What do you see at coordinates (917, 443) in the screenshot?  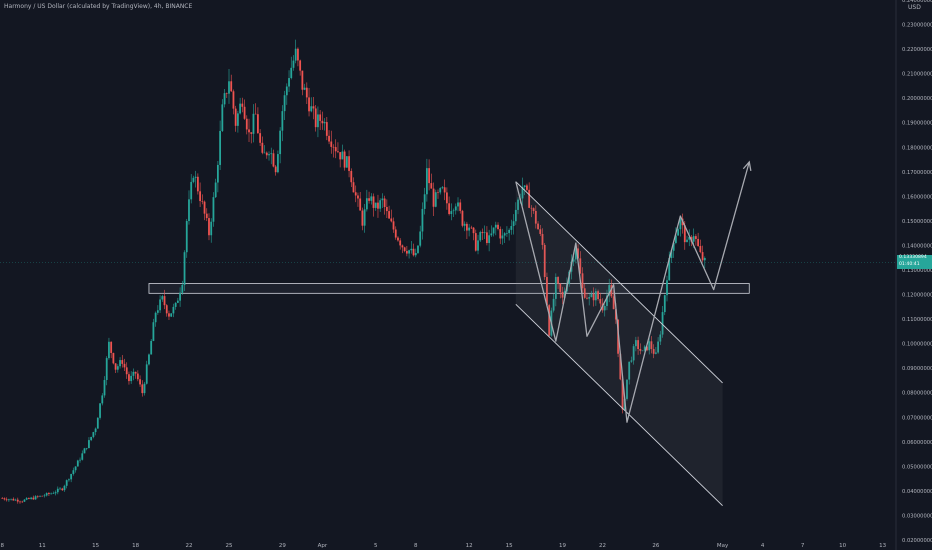 I see `y-tick-label: 0.06000000` at bounding box center [917, 443].